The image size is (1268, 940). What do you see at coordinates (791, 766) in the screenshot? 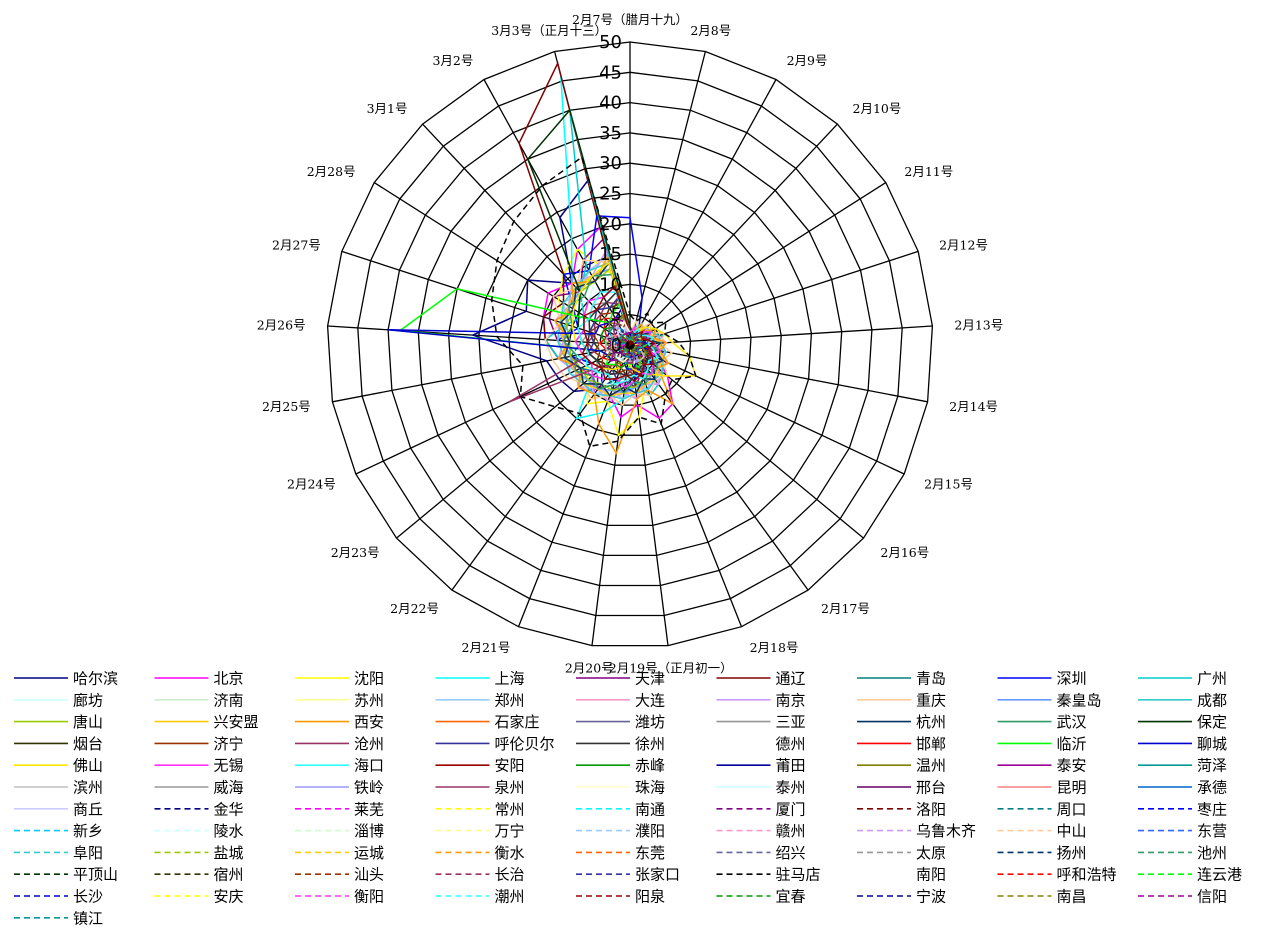
I see `legend-label: 莆田` at bounding box center [791, 766].